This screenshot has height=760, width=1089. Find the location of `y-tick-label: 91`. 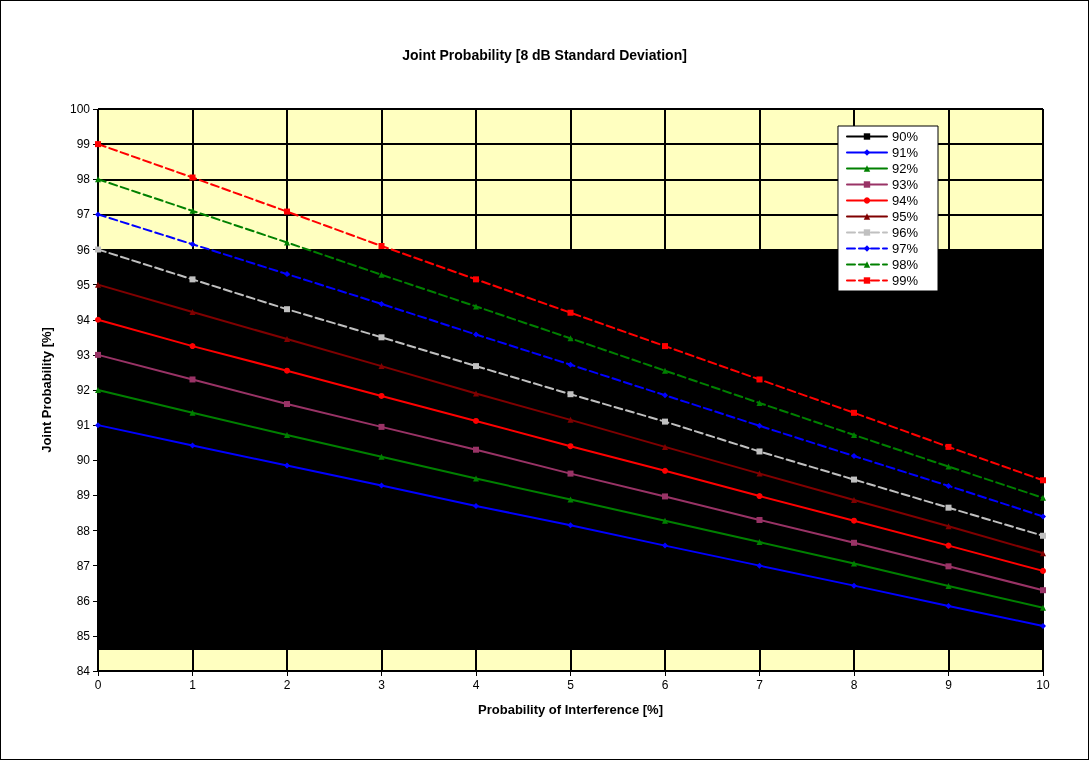

y-tick-label: 91 is located at coordinates (83, 425).